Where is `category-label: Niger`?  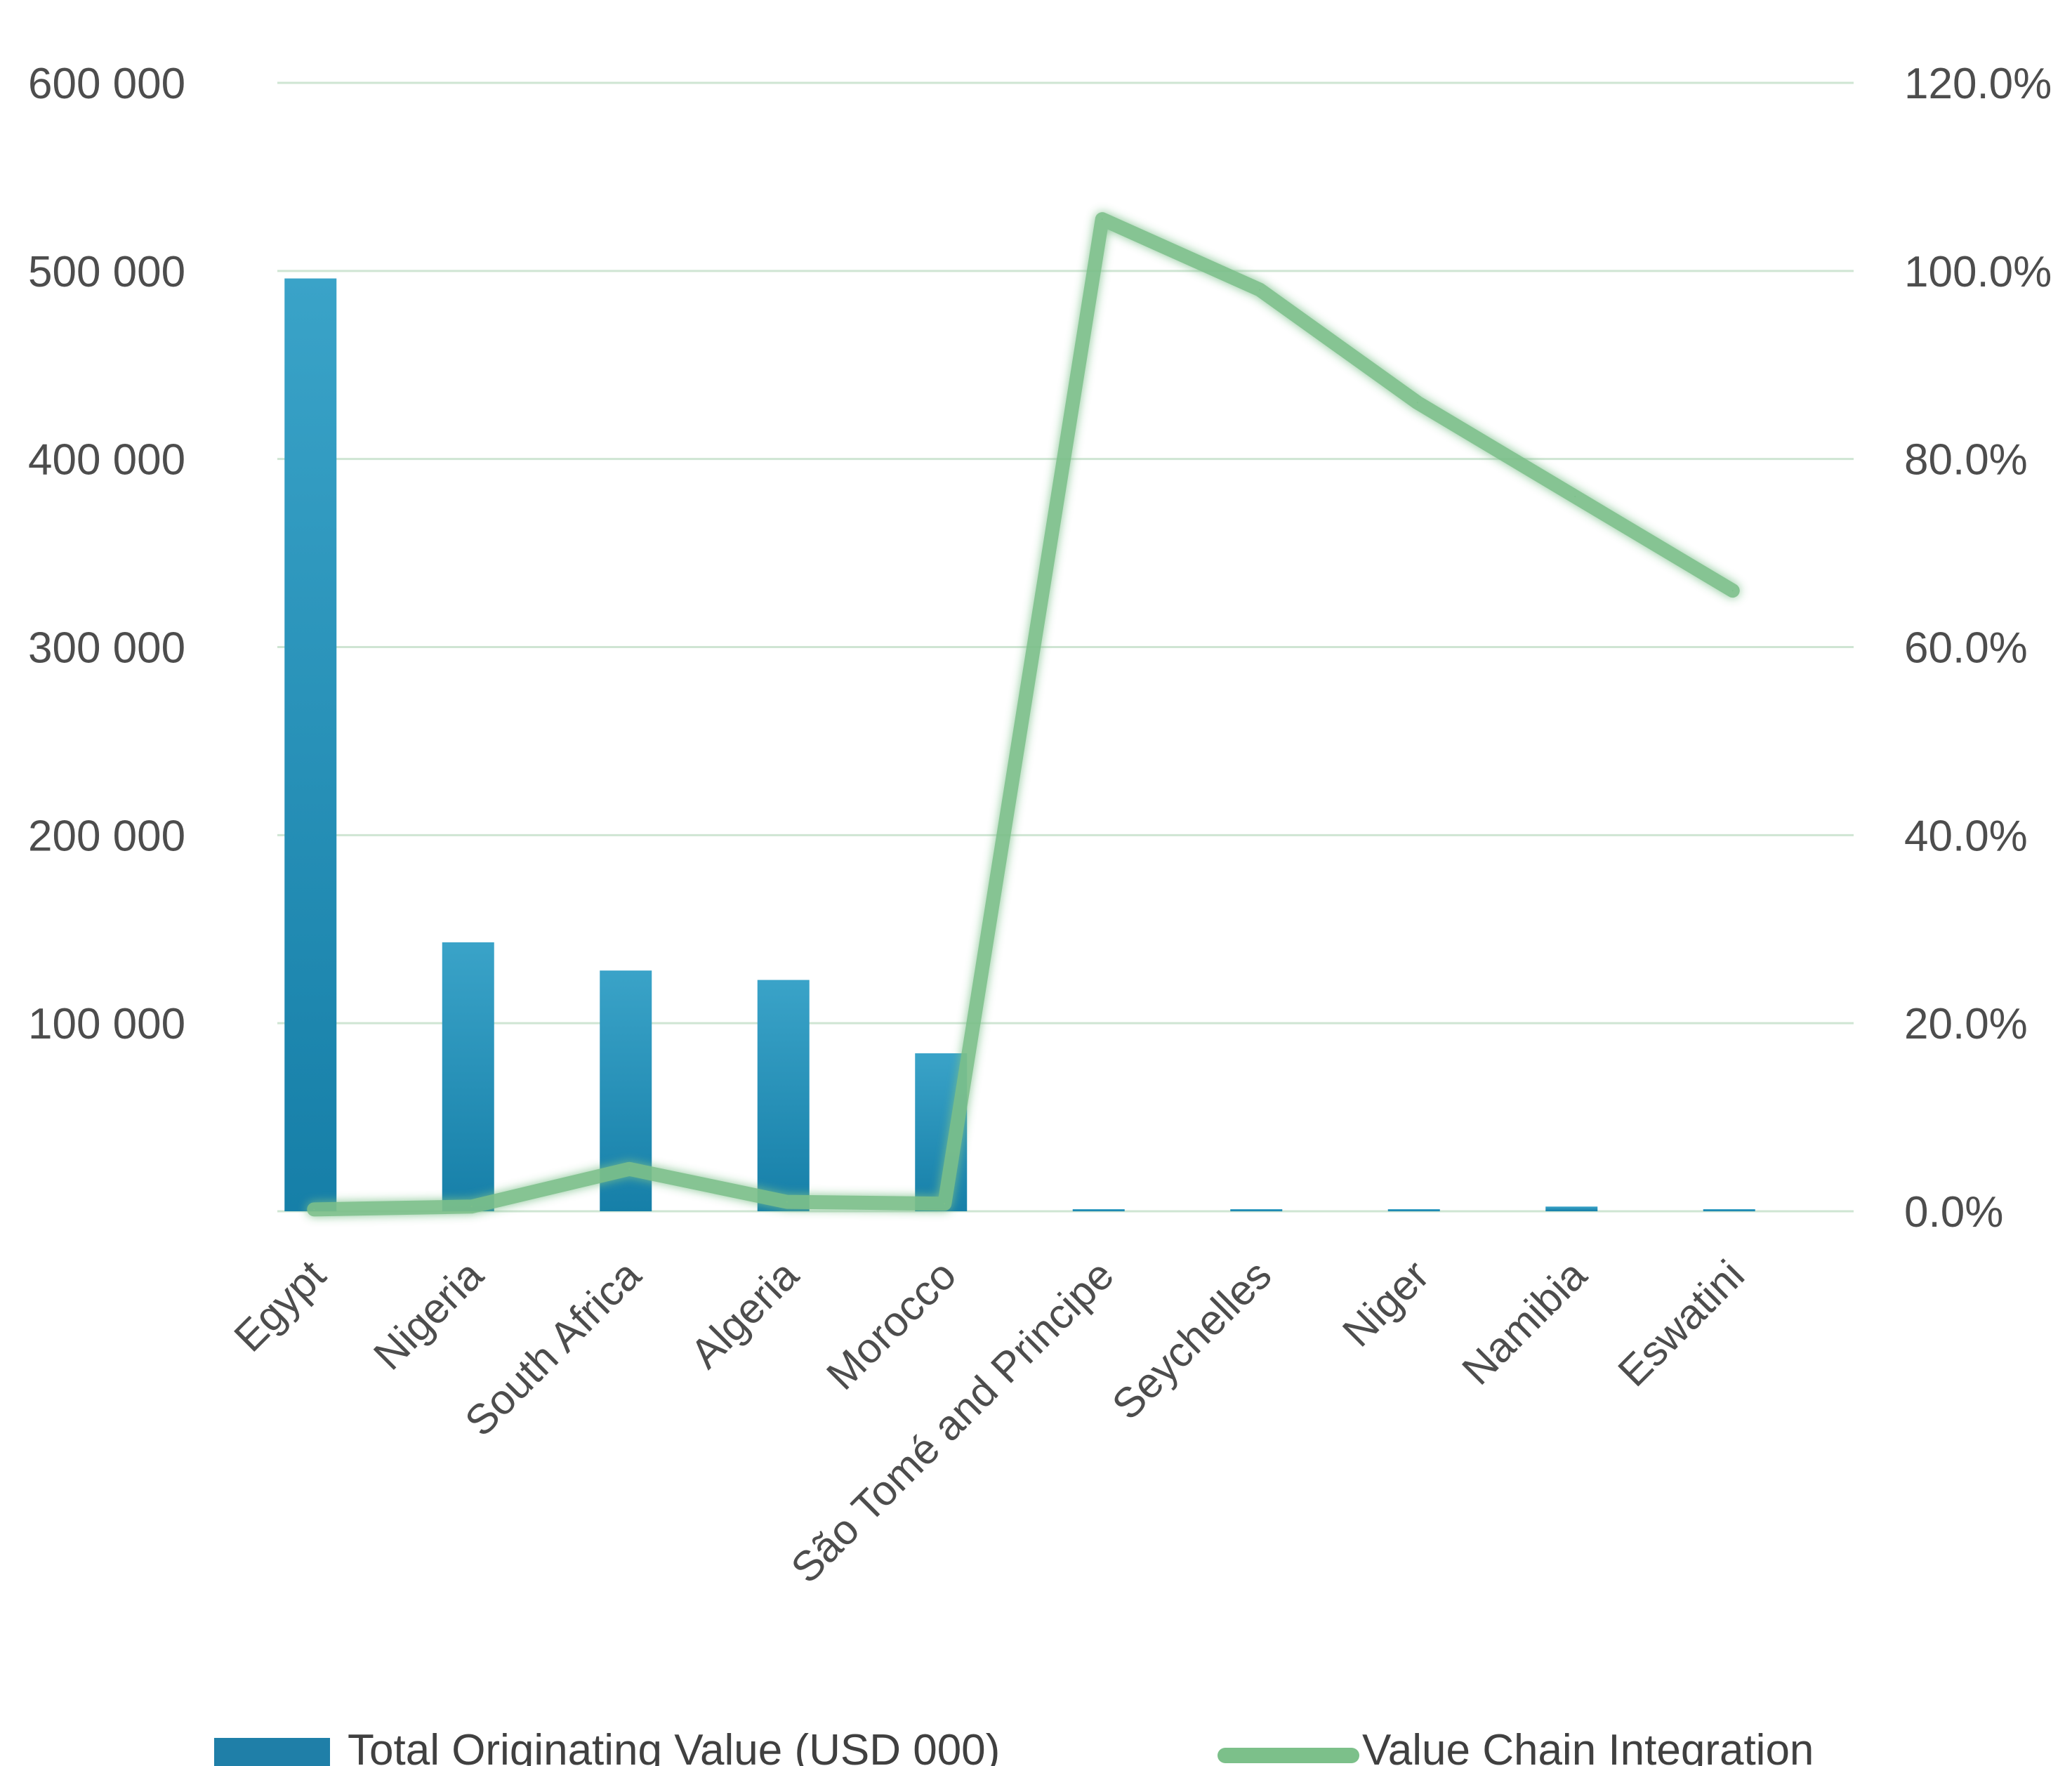
category-label: Niger is located at coordinates (1385, 1303).